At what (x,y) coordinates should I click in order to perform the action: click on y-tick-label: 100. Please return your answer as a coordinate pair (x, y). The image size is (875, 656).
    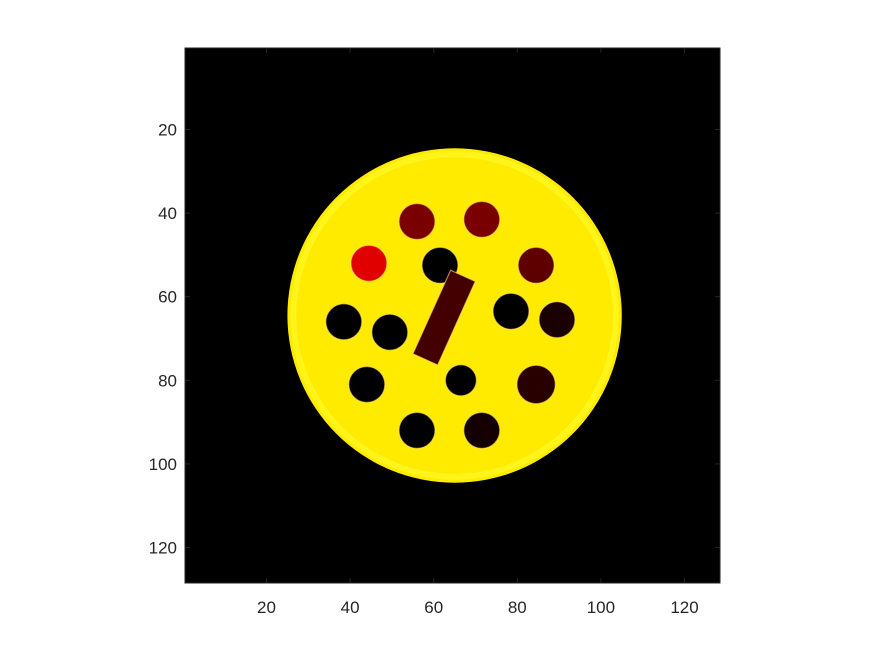
    Looking at the image, I should click on (163, 464).